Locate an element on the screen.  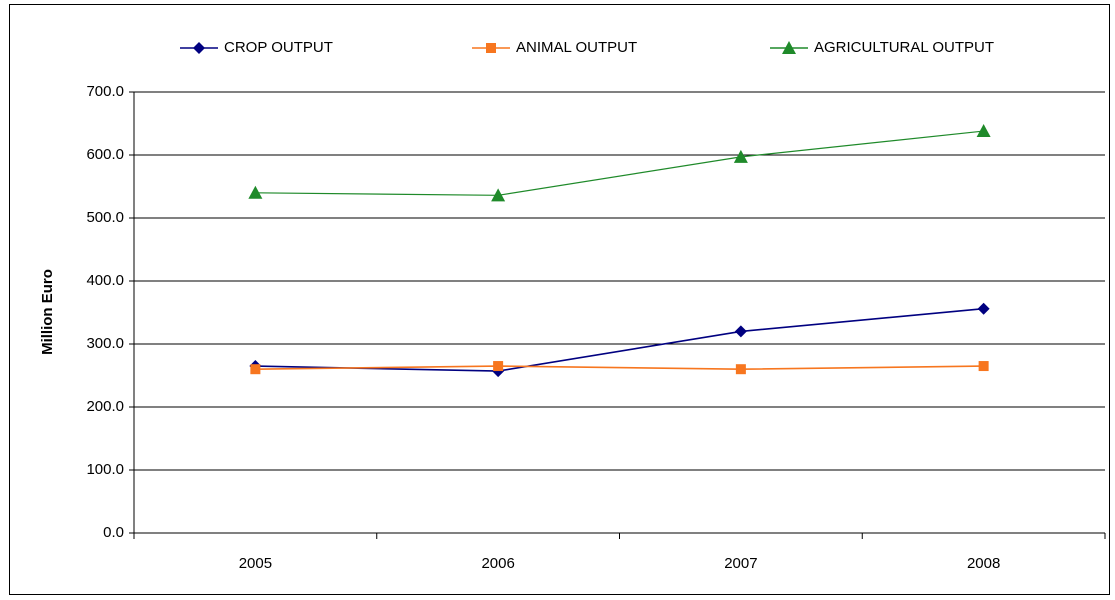
y-tick-label: 500.0 is located at coordinates (105, 217).